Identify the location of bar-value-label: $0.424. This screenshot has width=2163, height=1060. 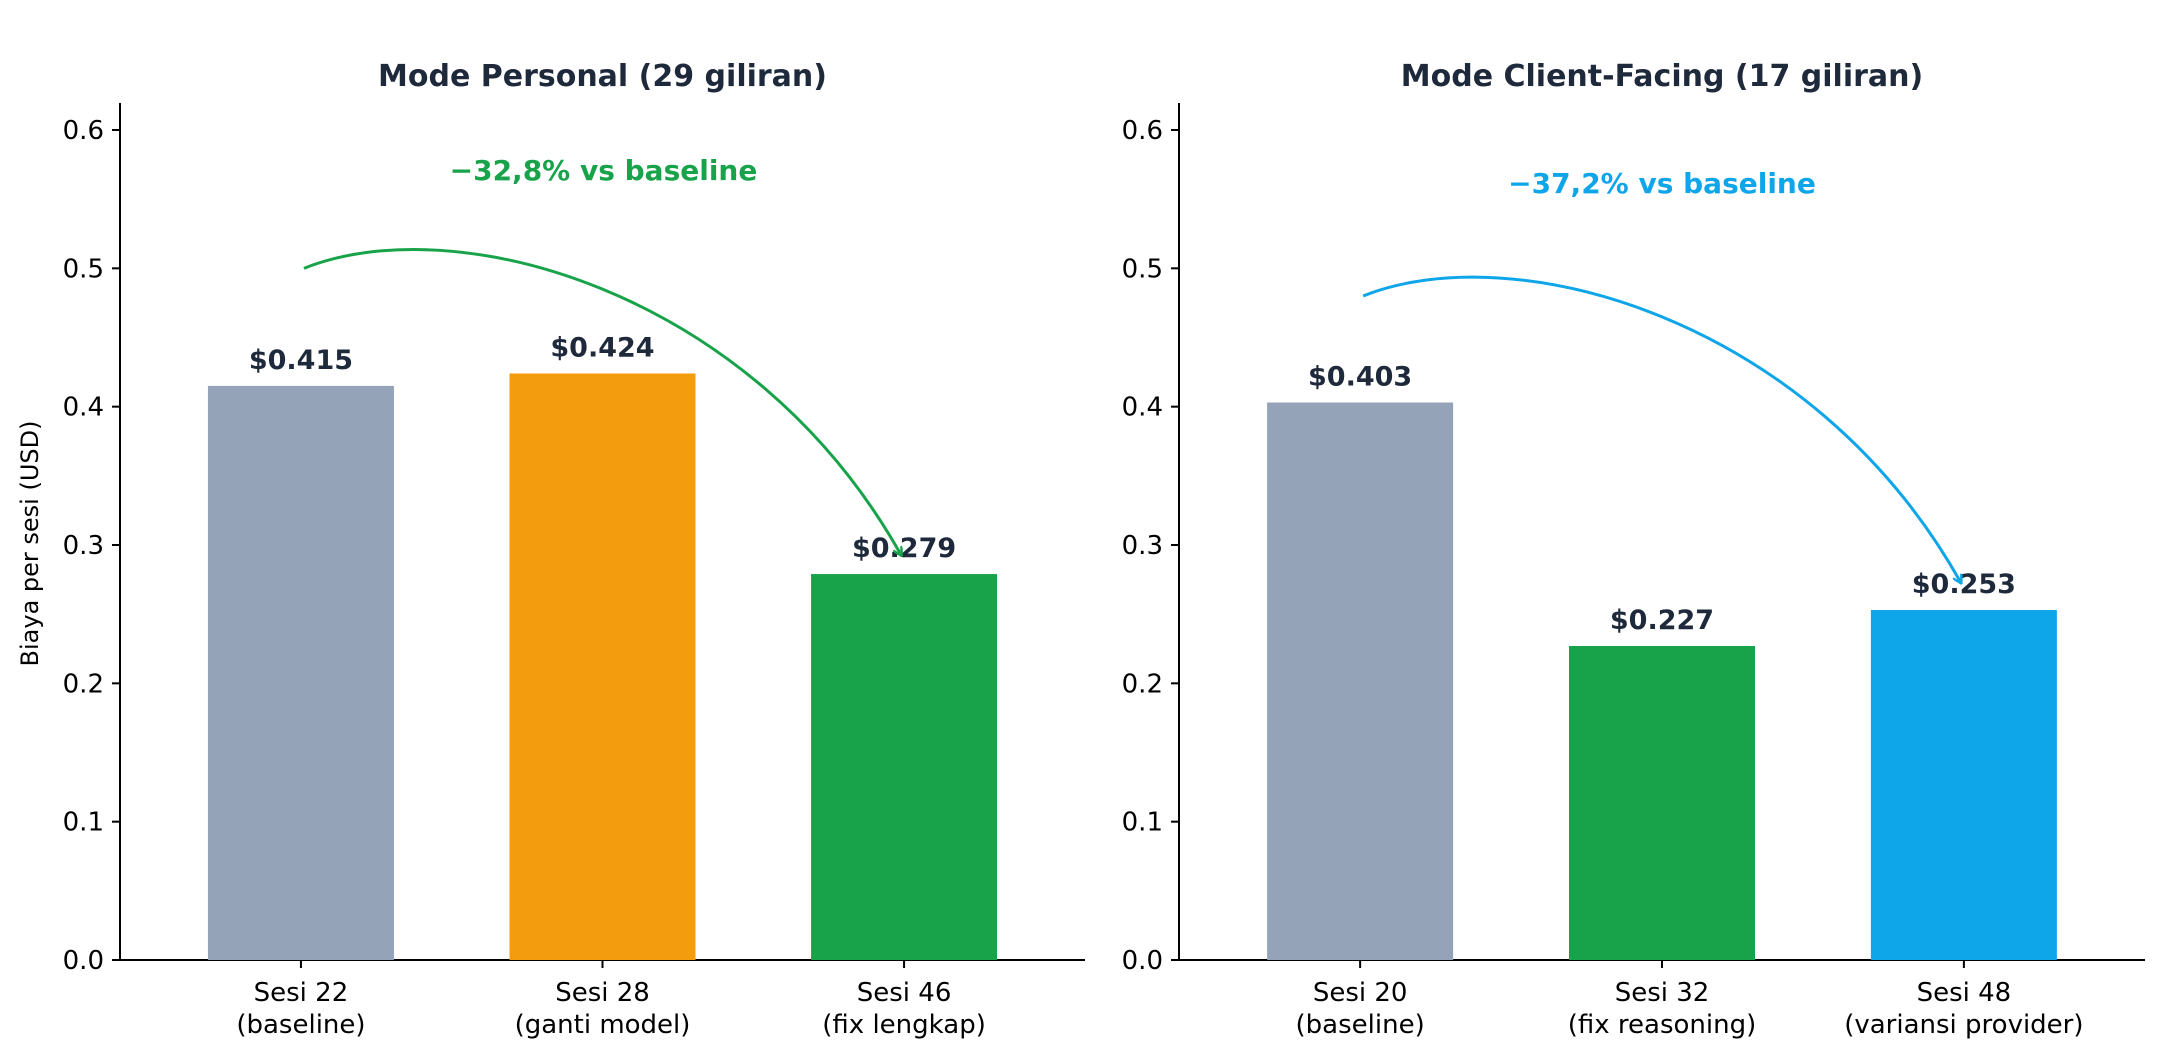
(602, 347).